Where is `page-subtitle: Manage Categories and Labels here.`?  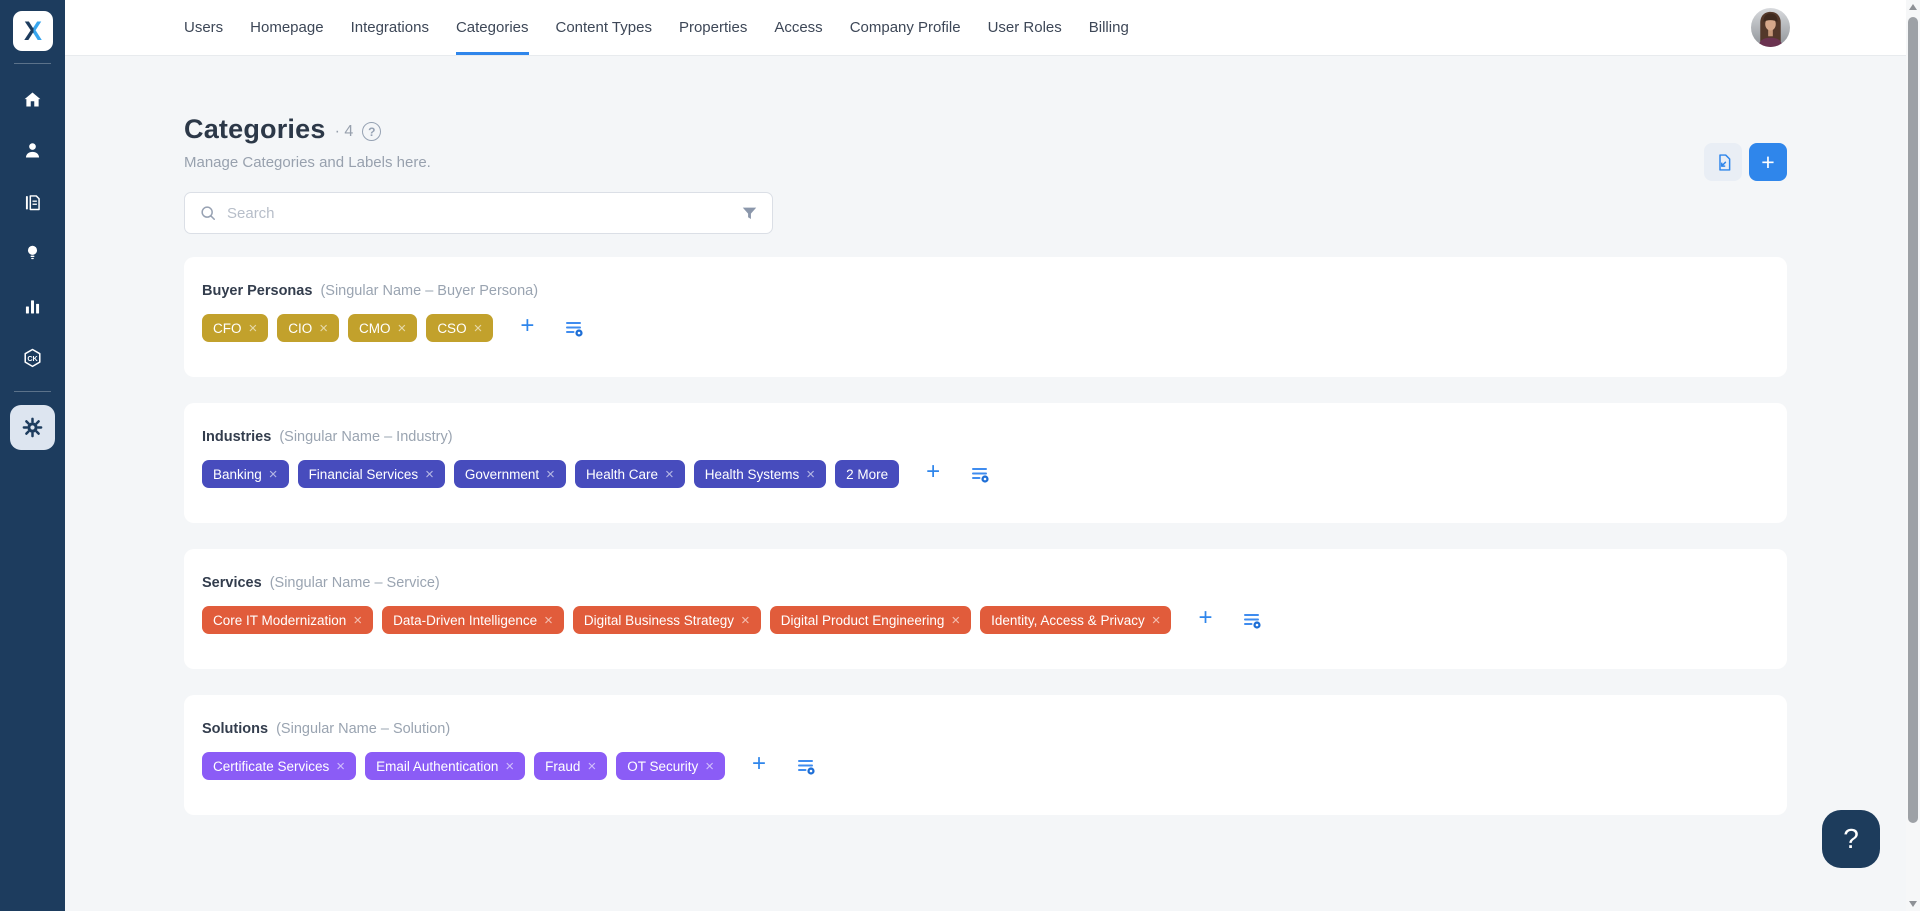
page-subtitle: Manage Categories and Labels here. is located at coordinates (307, 162).